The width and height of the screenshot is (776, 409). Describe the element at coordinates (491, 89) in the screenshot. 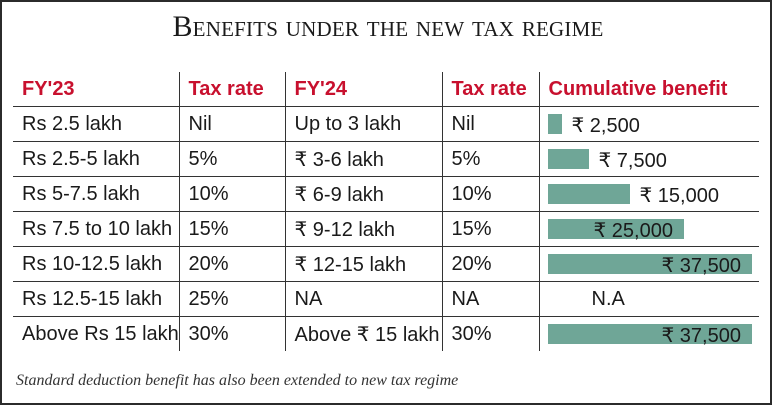

I see `header-tax-rate-fy24: Tax rate` at that location.